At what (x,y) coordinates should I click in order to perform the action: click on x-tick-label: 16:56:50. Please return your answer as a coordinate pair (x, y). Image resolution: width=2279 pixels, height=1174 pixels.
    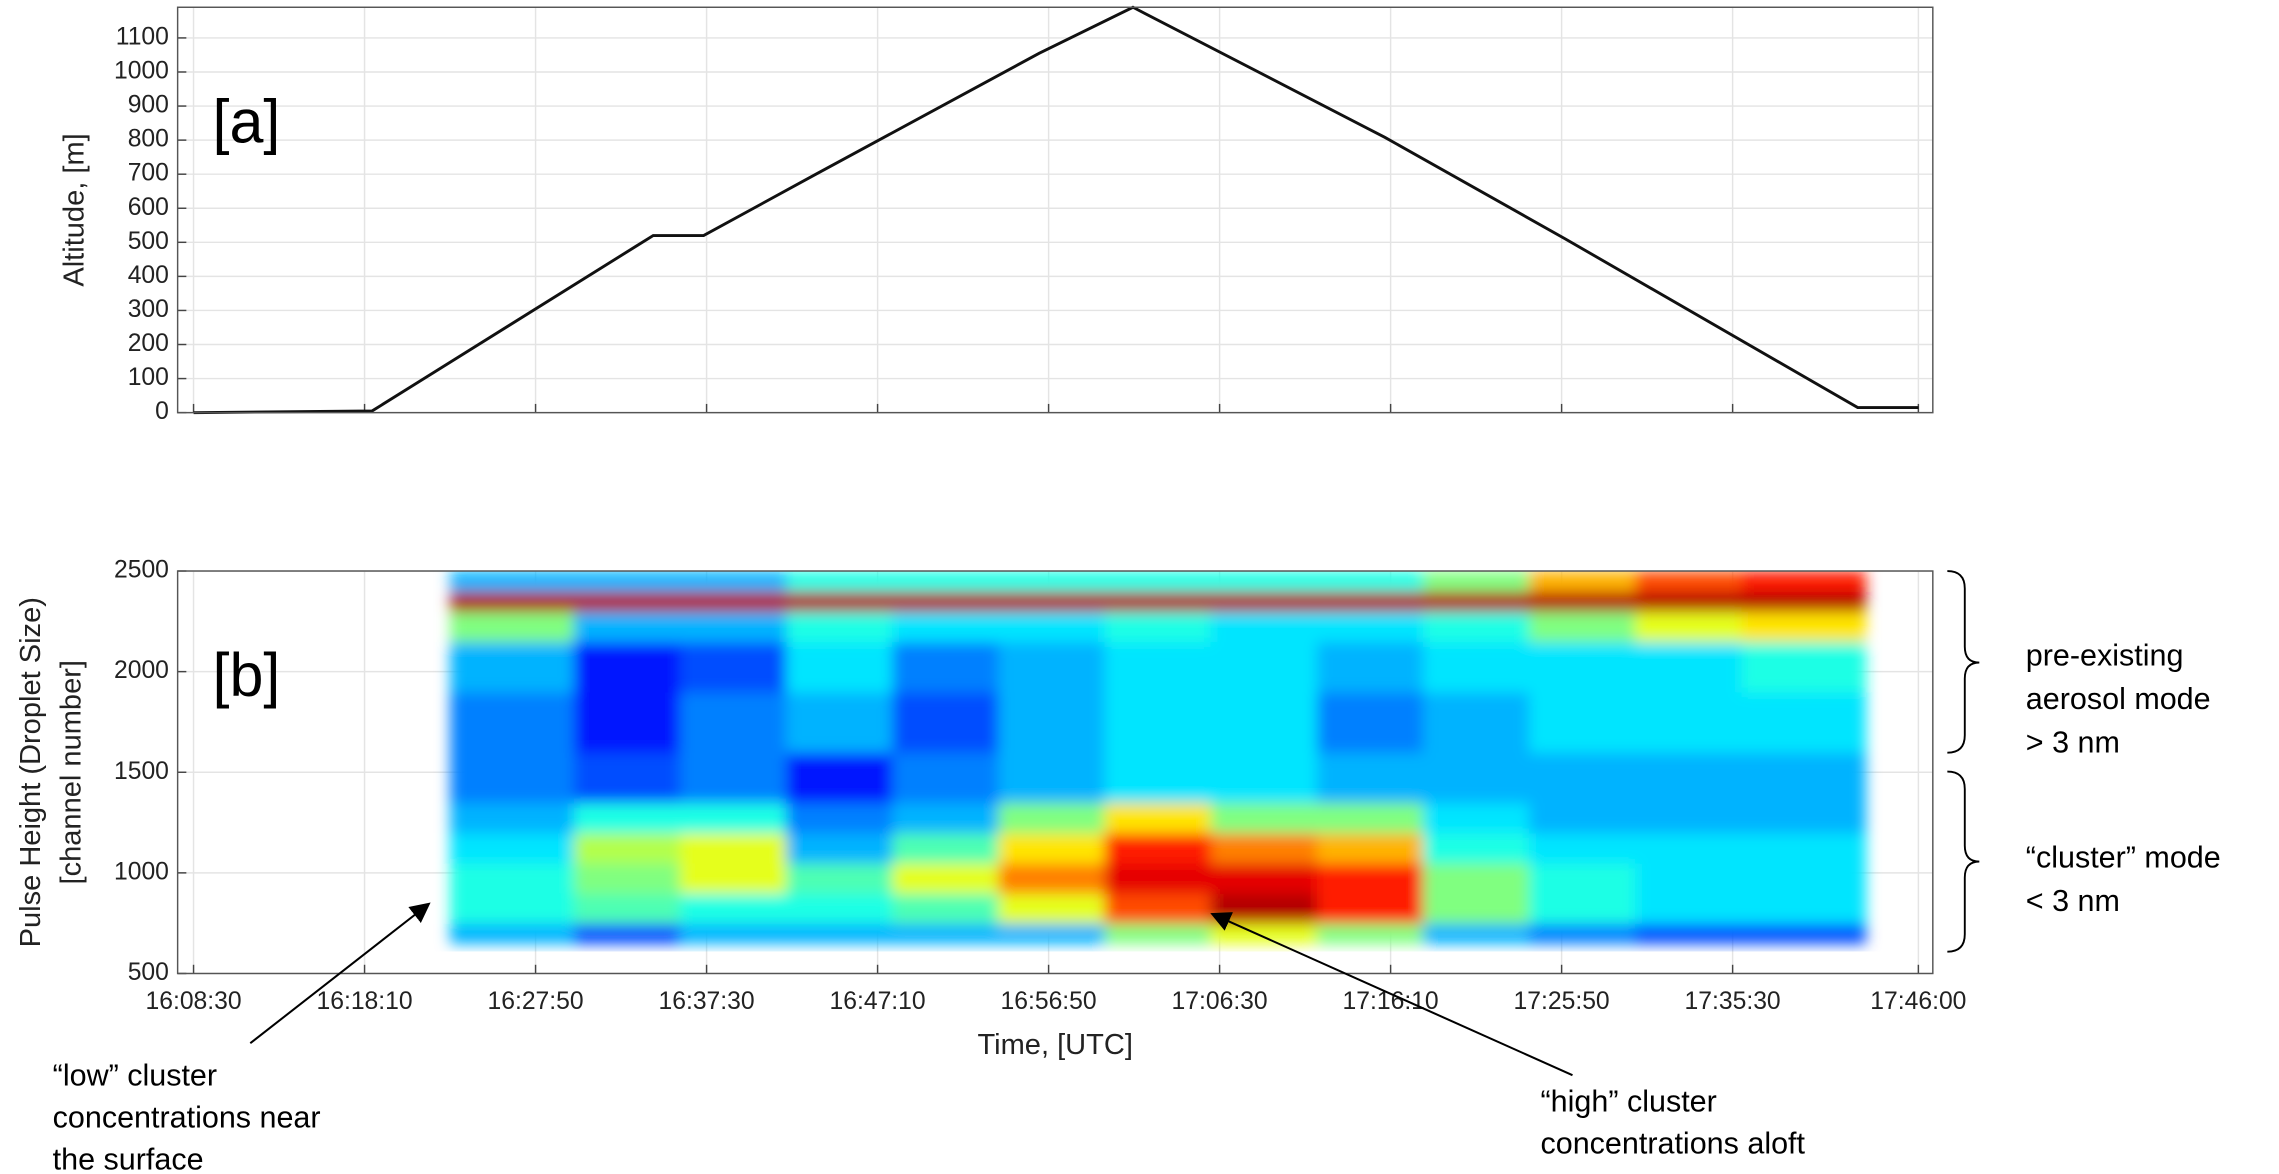
    Looking at the image, I should click on (1049, 1001).